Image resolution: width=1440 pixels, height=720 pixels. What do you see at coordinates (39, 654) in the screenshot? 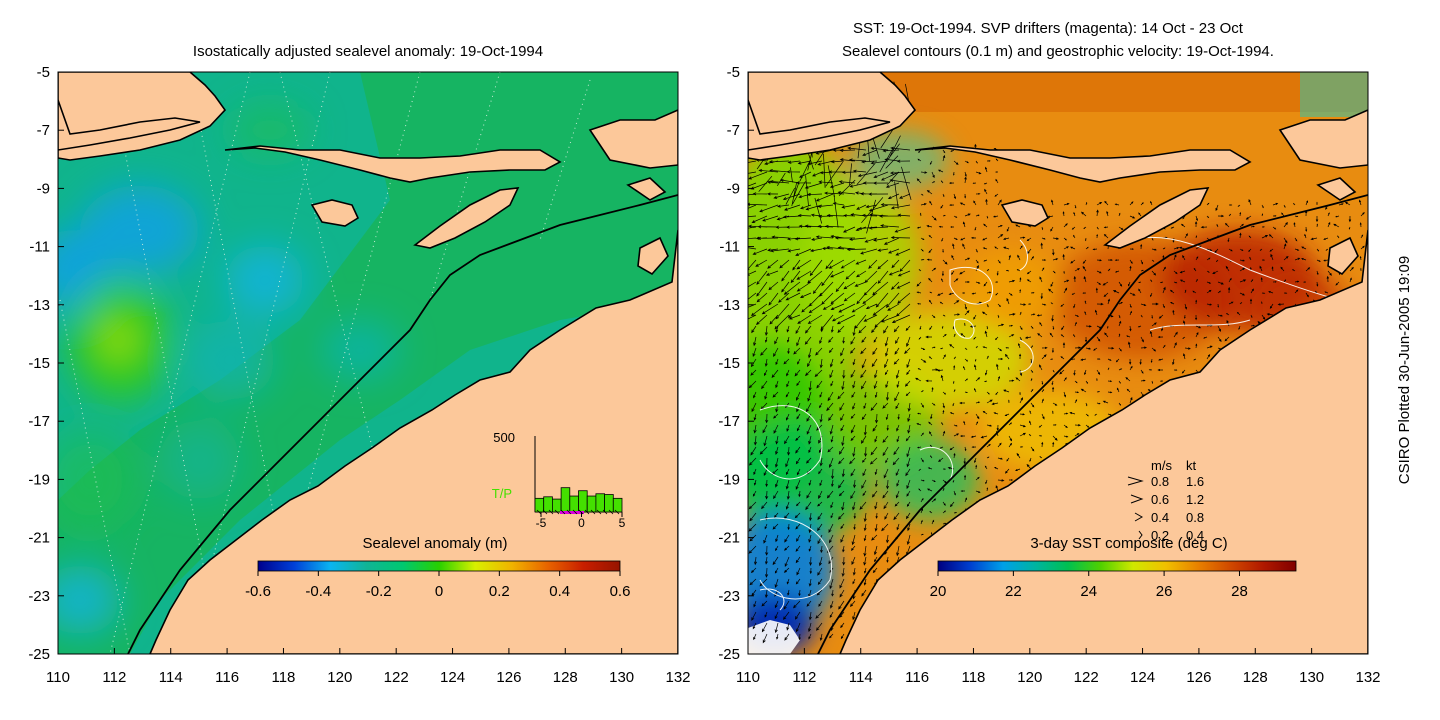
I see `left-lat-label: -25` at bounding box center [39, 654].